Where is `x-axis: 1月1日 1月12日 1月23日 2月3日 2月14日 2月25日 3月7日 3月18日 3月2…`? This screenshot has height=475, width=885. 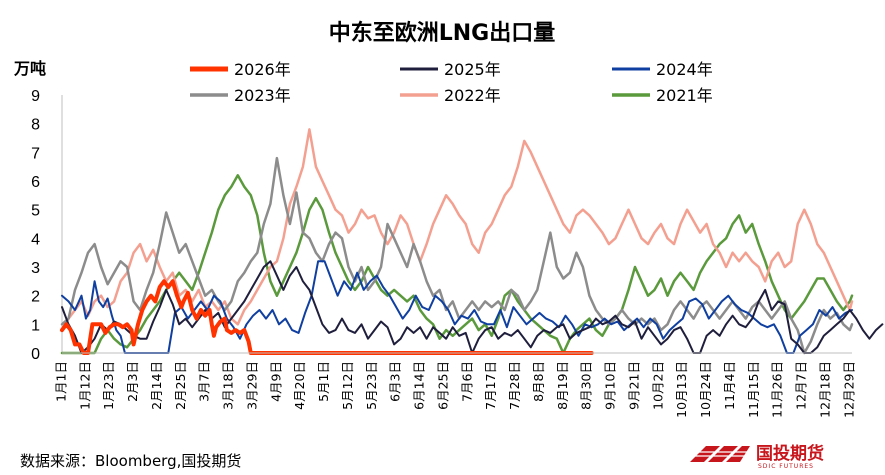
x-axis: 1月1日 1月12日 1月23日 2月3日 2月14日 2月25日 3月7日 3月18日 3月2… is located at coordinates (455, 385).